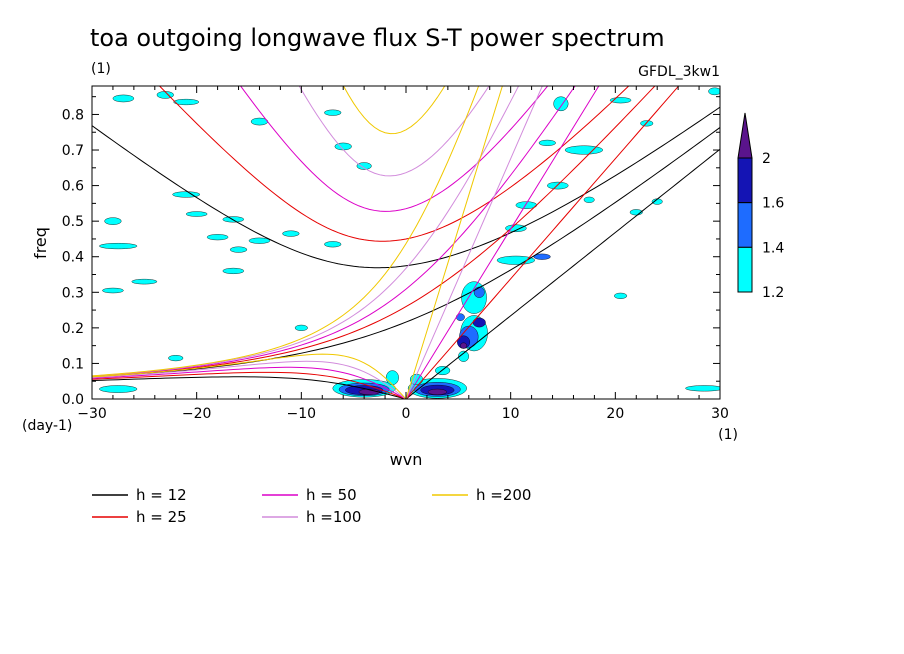  I want to click on rossby-curve-h12, so click(249, 387).